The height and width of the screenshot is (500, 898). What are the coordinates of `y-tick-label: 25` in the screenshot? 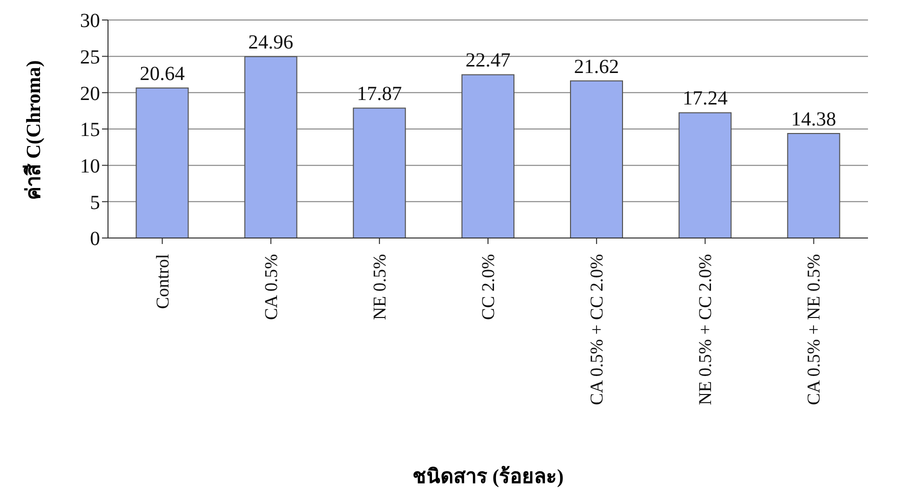 It's located at (90, 57).